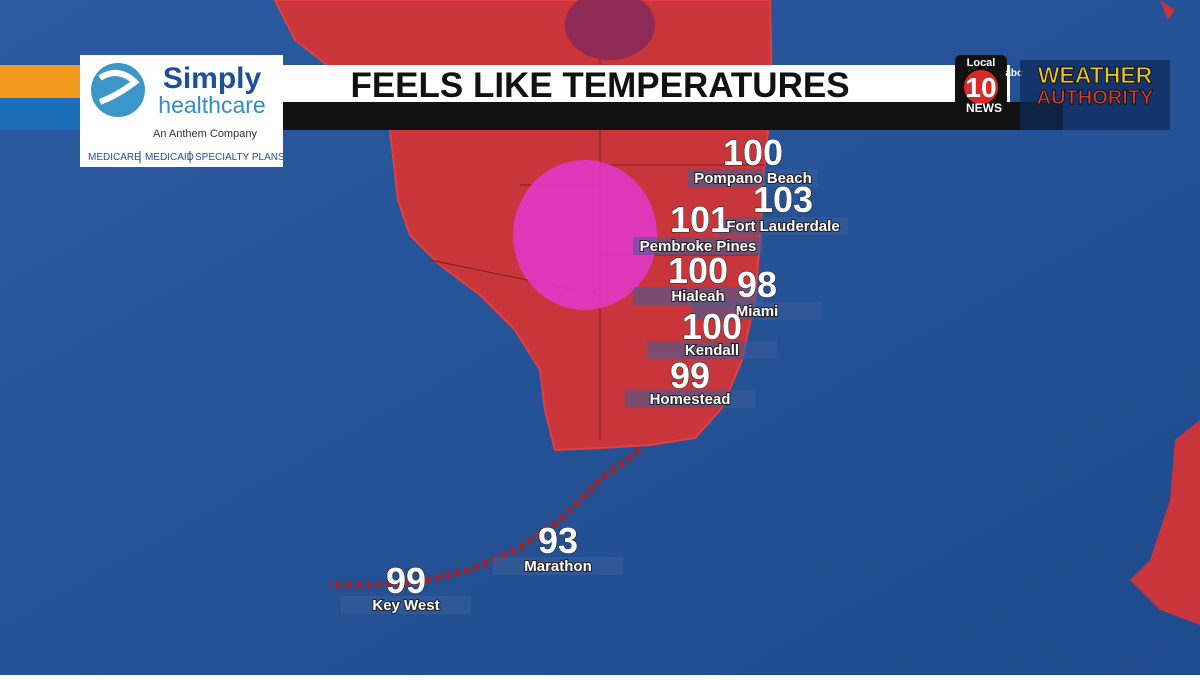 The height and width of the screenshot is (680, 1200). I want to click on station-network: abc, so click(1014, 73).